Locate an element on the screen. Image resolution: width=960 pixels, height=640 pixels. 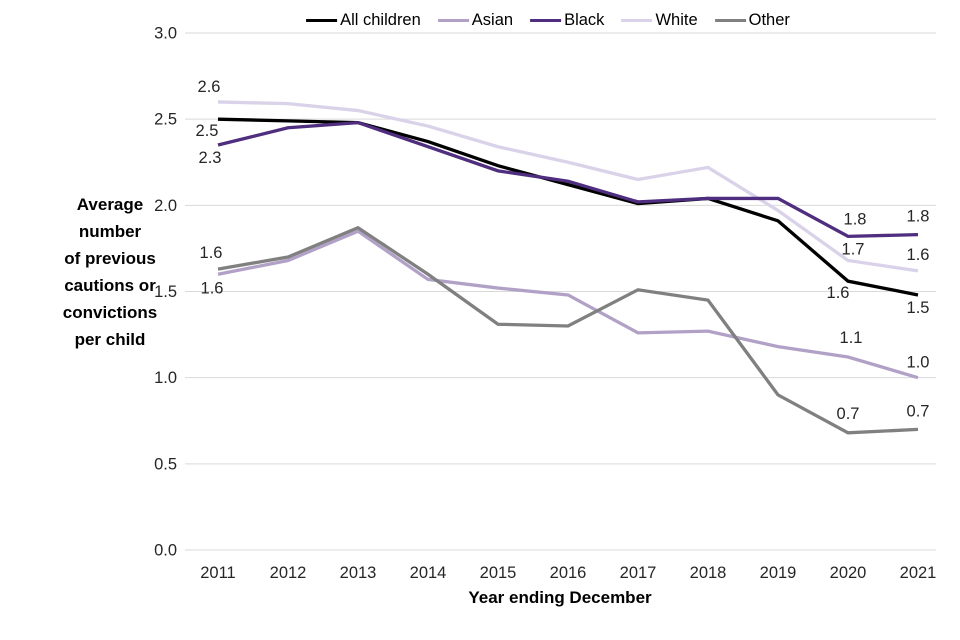
data-label-other-2021: 0.7 is located at coordinates (918, 411).